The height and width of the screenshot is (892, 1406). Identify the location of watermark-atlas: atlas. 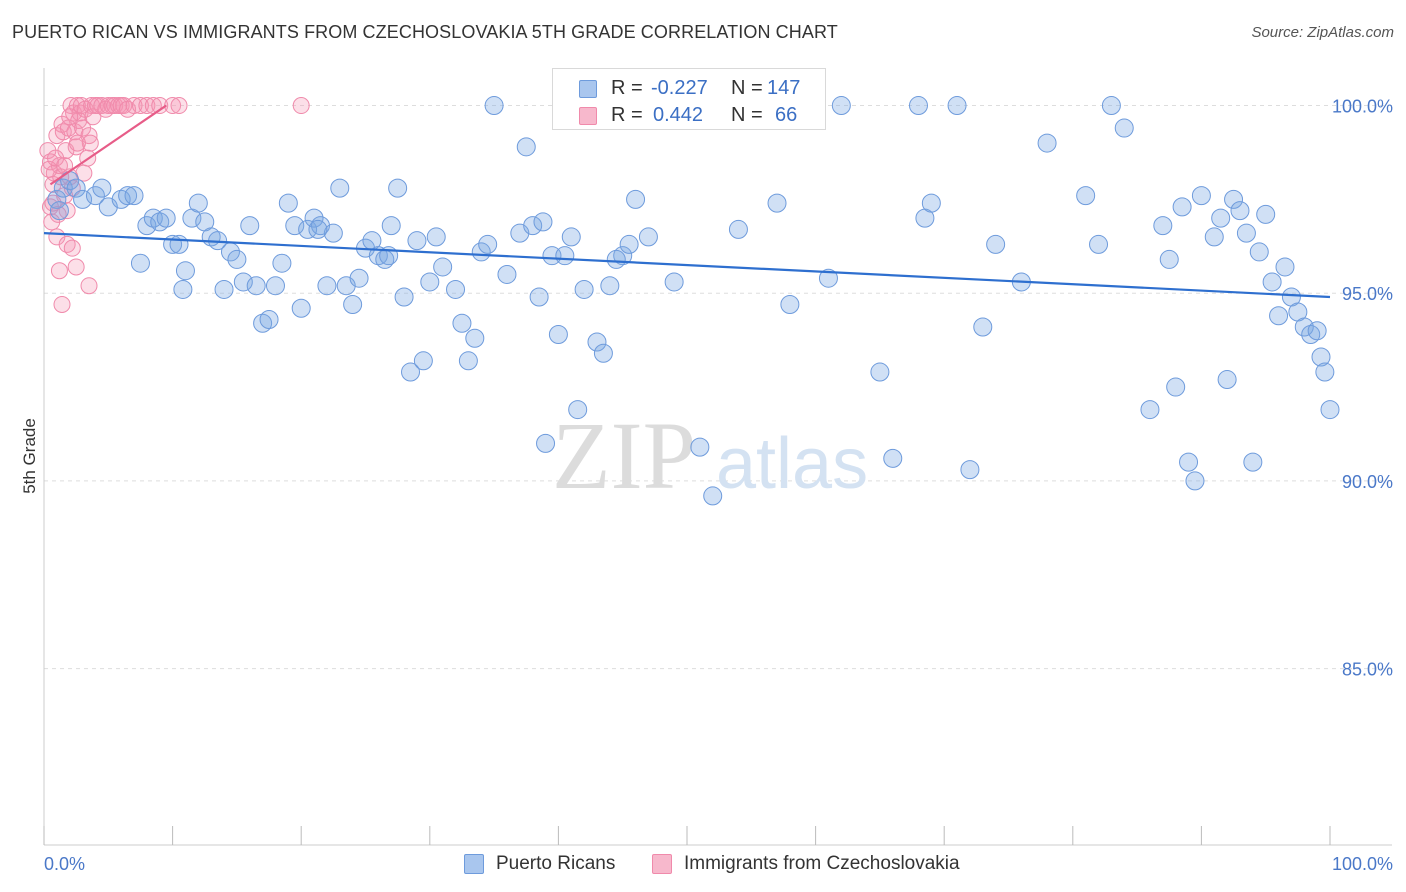
(792, 464).